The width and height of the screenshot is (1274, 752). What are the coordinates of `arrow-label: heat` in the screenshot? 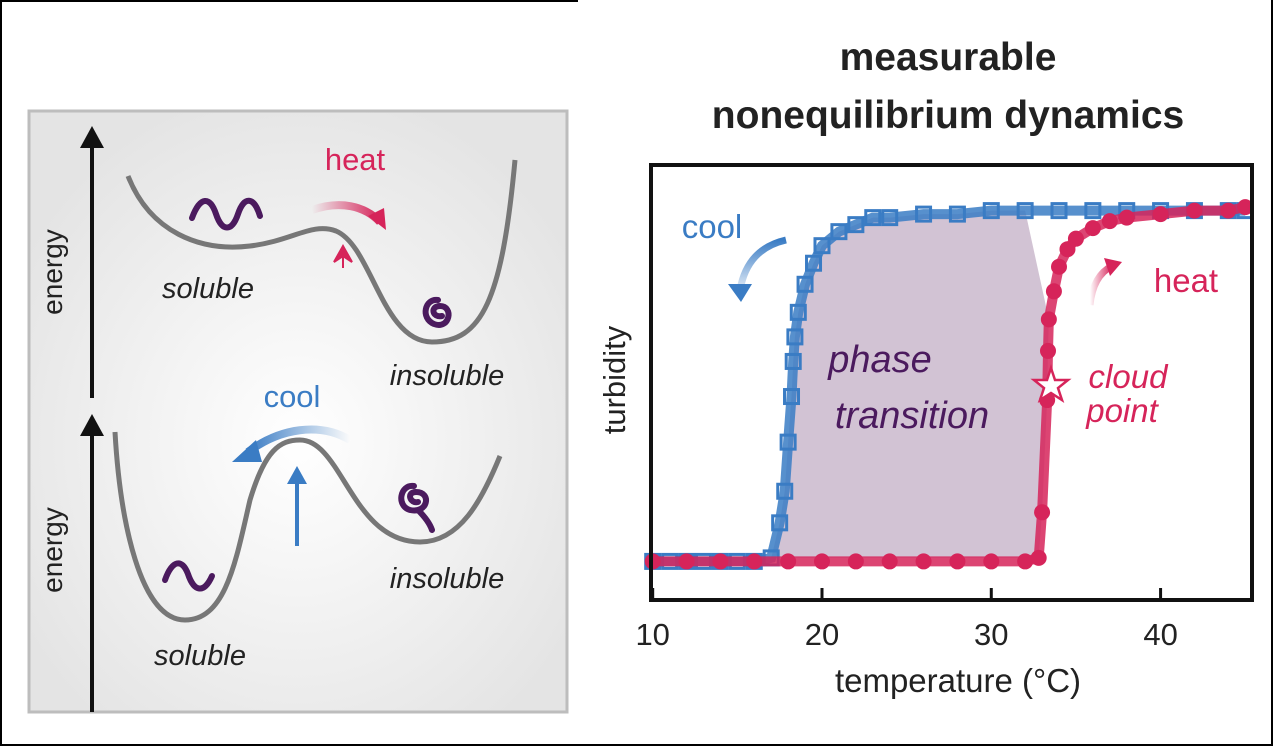 It's located at (355, 159).